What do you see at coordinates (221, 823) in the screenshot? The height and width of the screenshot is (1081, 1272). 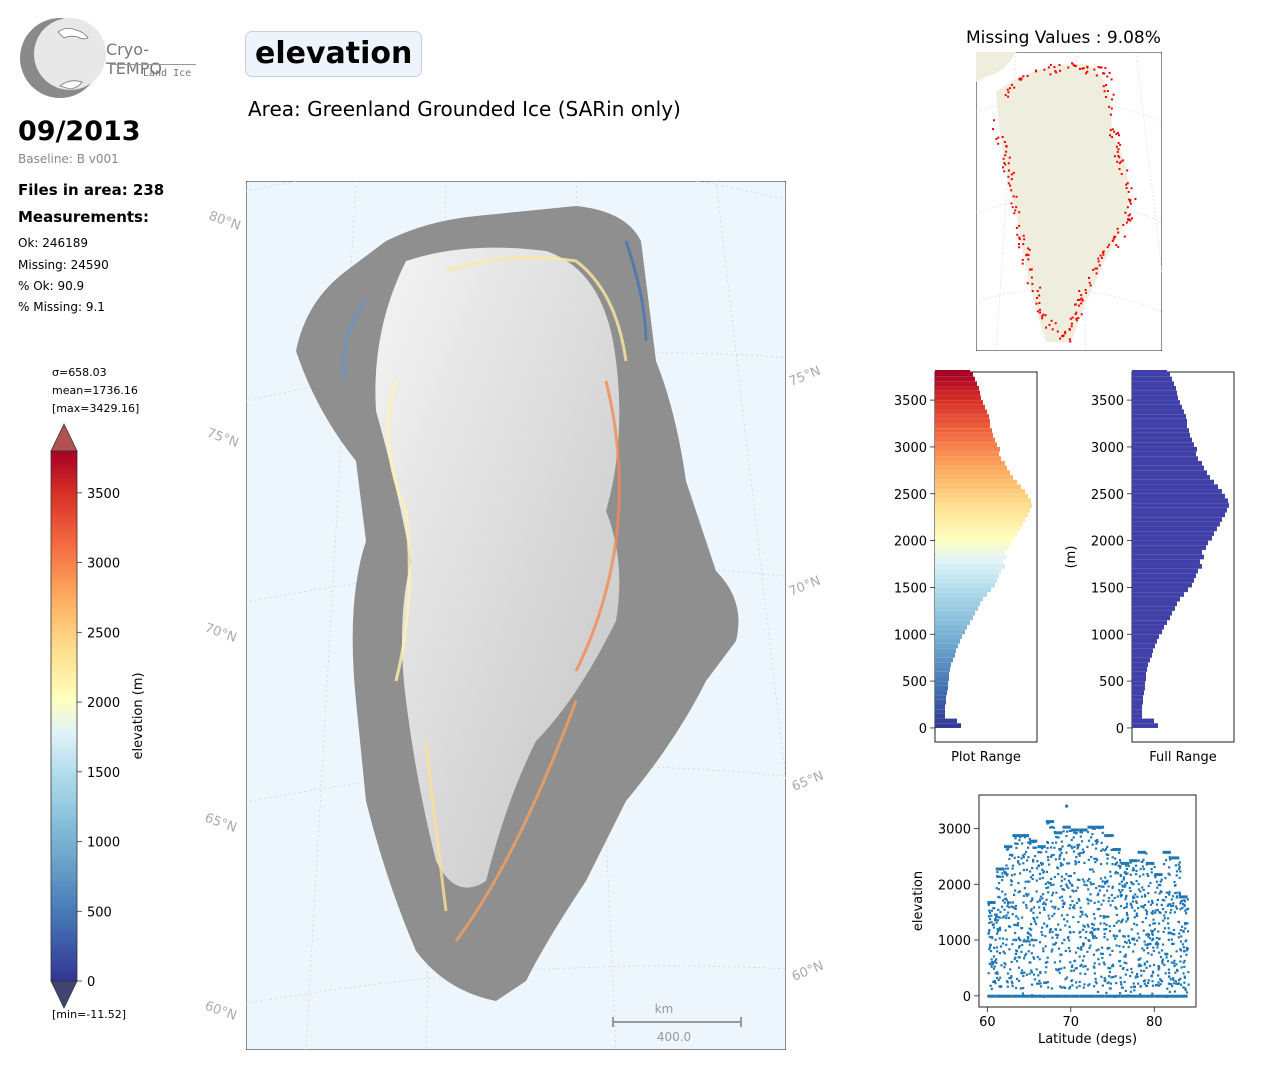 I see `map-lat-label: 65°N` at bounding box center [221, 823].